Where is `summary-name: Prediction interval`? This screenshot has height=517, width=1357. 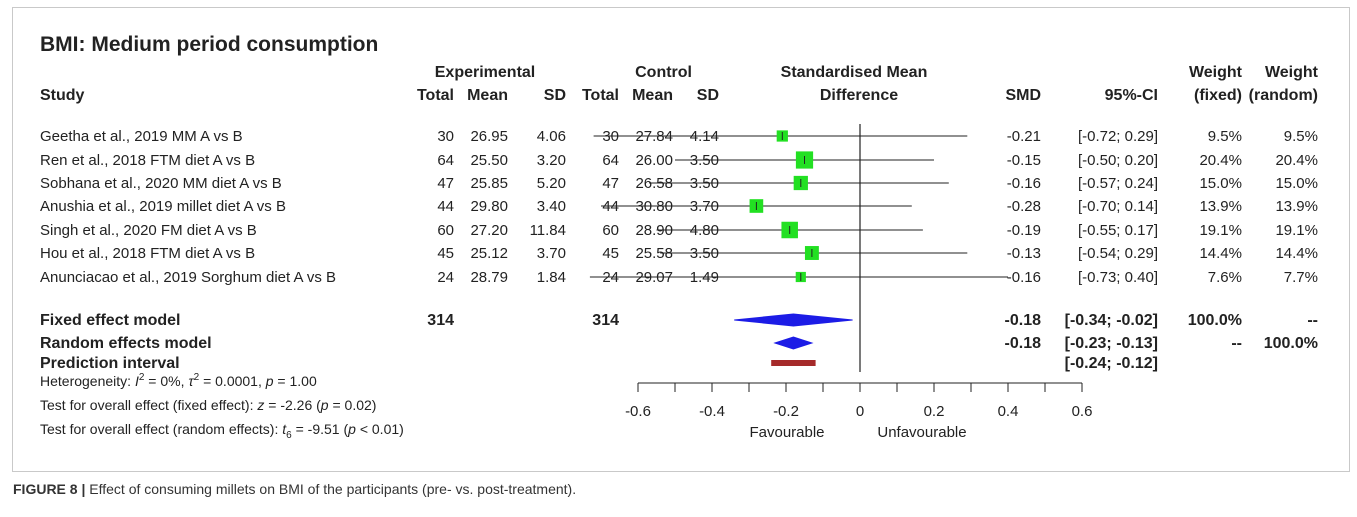
summary-name: Prediction interval is located at coordinates (110, 363).